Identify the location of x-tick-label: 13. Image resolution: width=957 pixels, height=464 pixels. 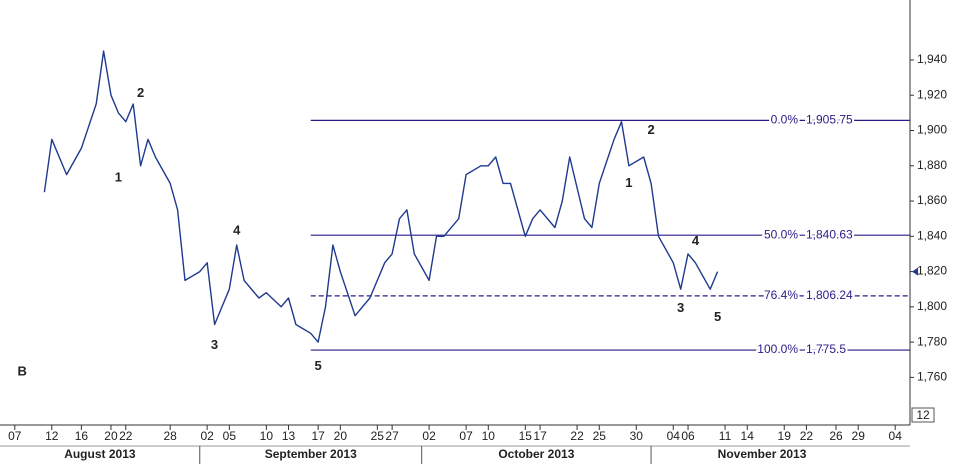
(289, 436).